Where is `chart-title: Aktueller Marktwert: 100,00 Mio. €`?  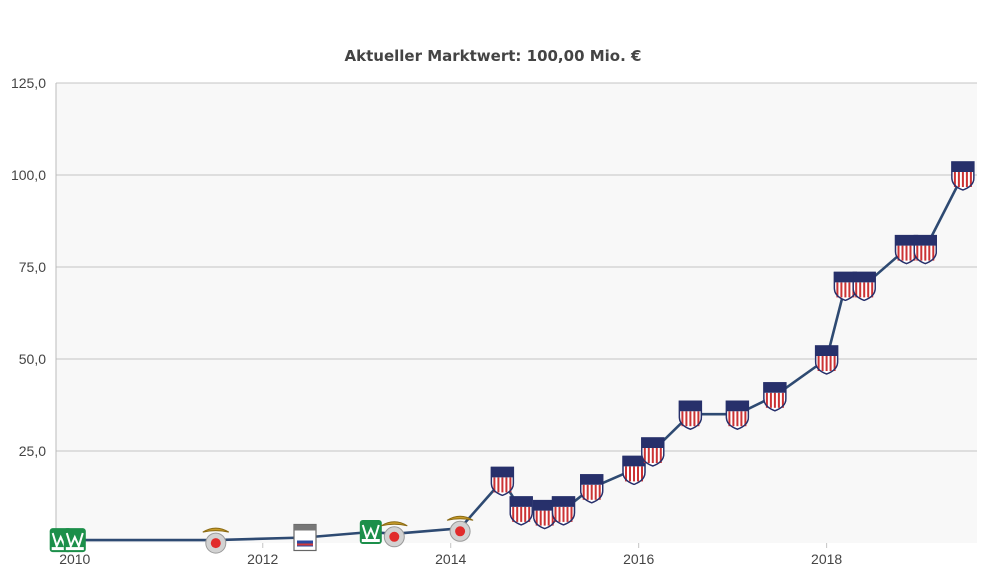 chart-title: Aktueller Marktwert: 100,00 Mio. € is located at coordinates (493, 56).